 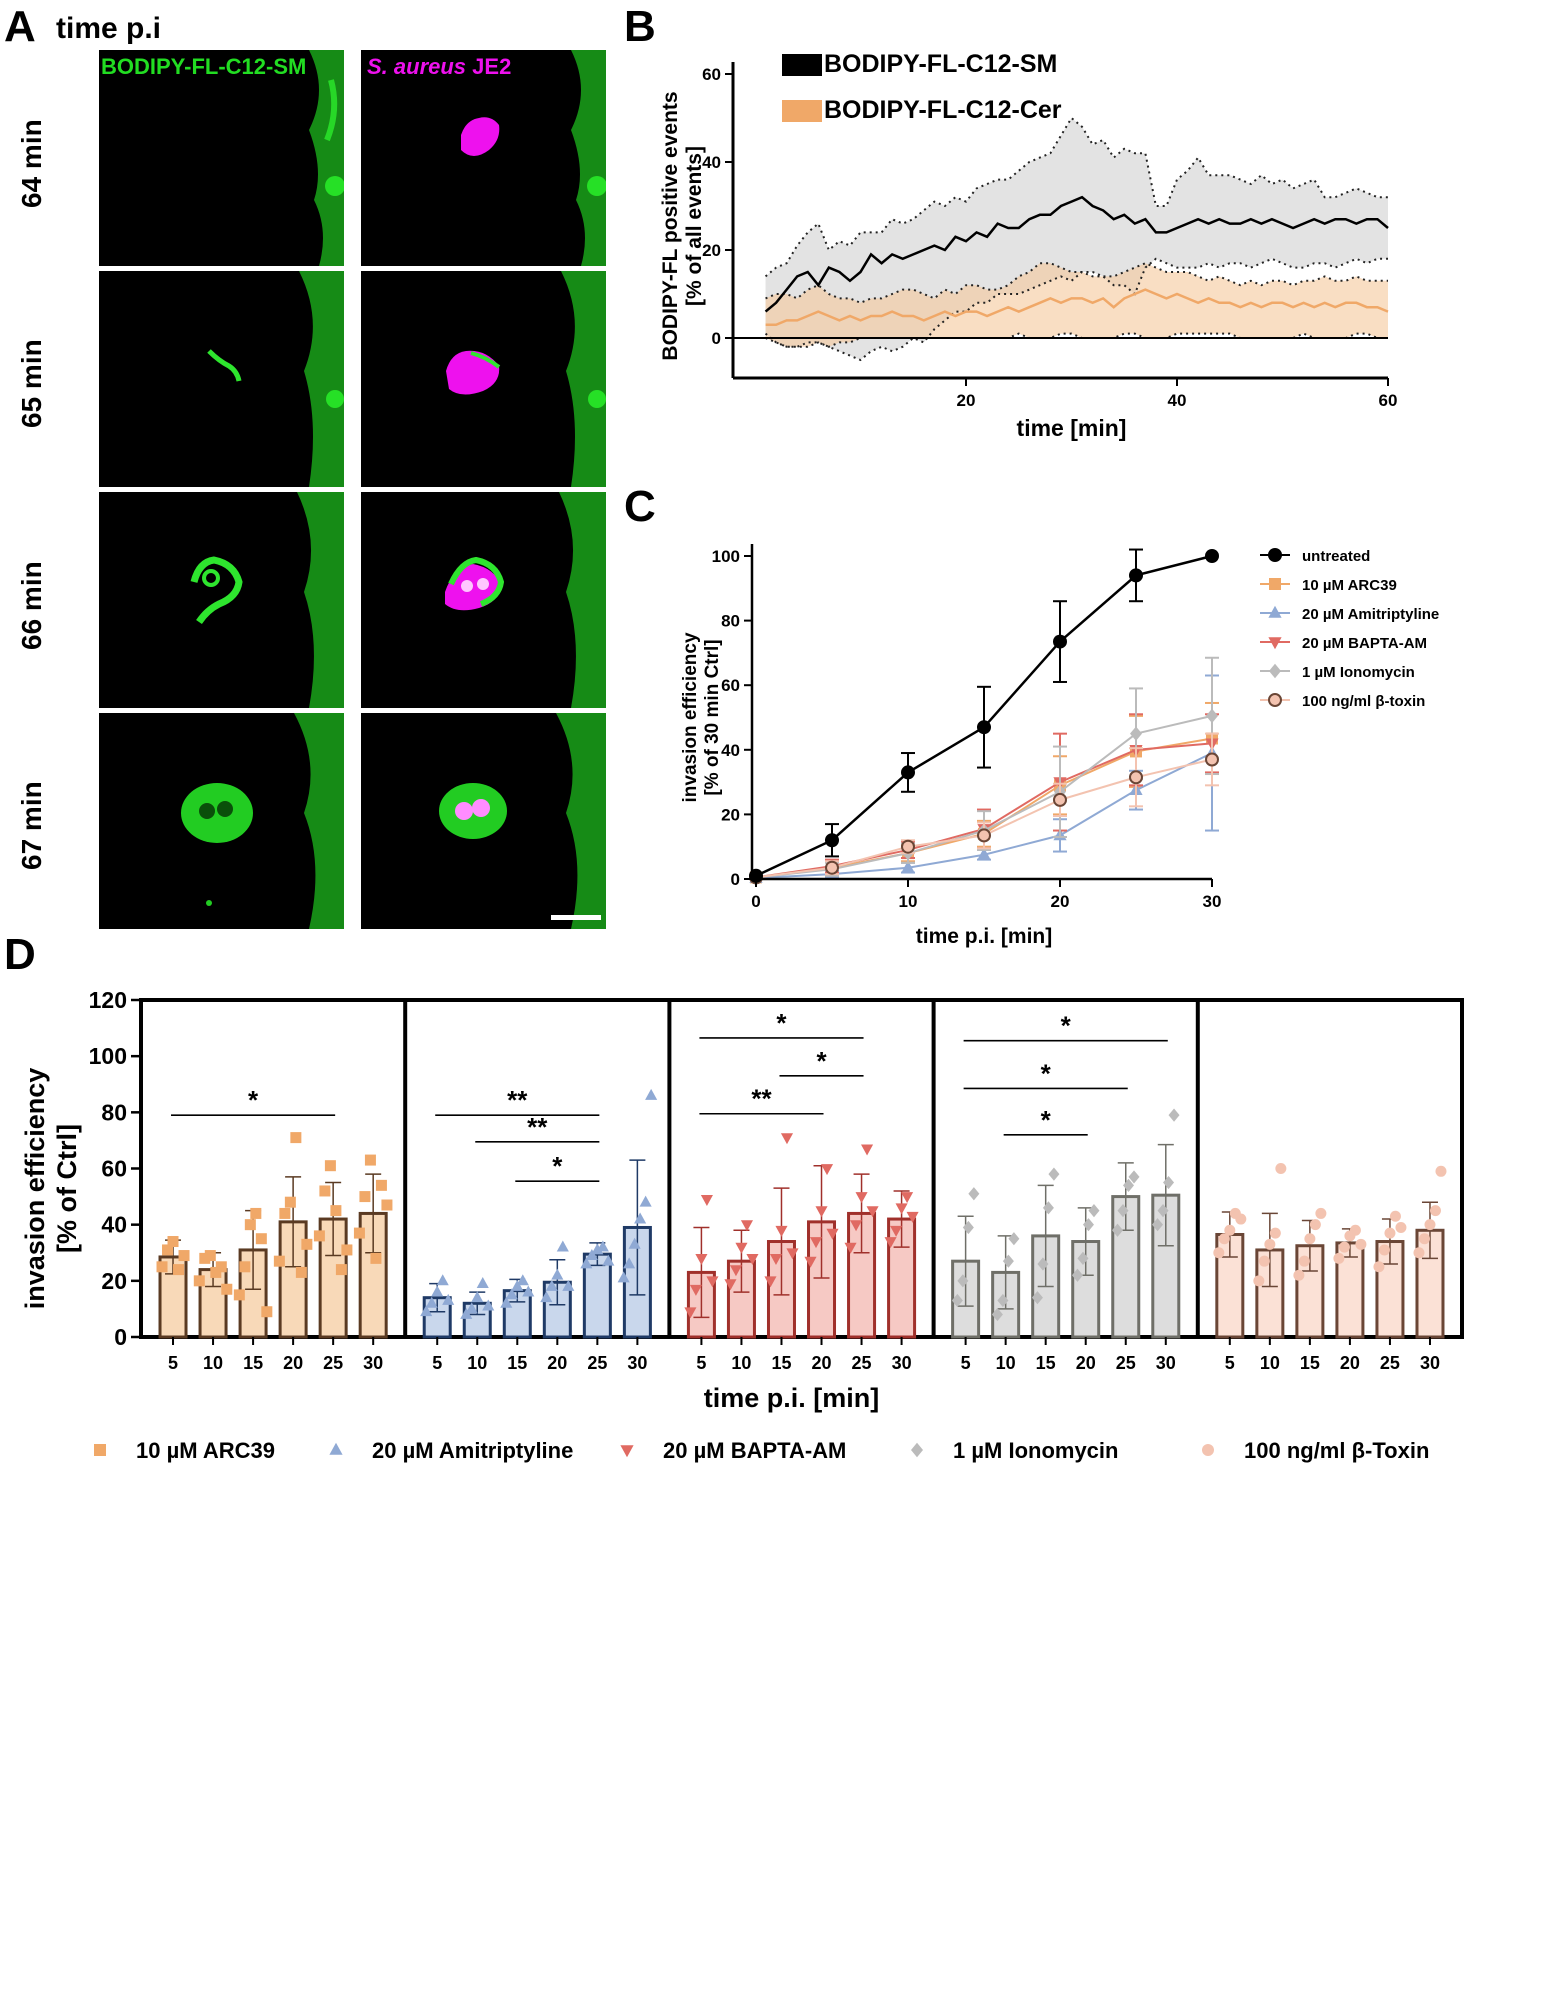 I want to click on y-tick-label: 0, so click(x=120, y=1337).